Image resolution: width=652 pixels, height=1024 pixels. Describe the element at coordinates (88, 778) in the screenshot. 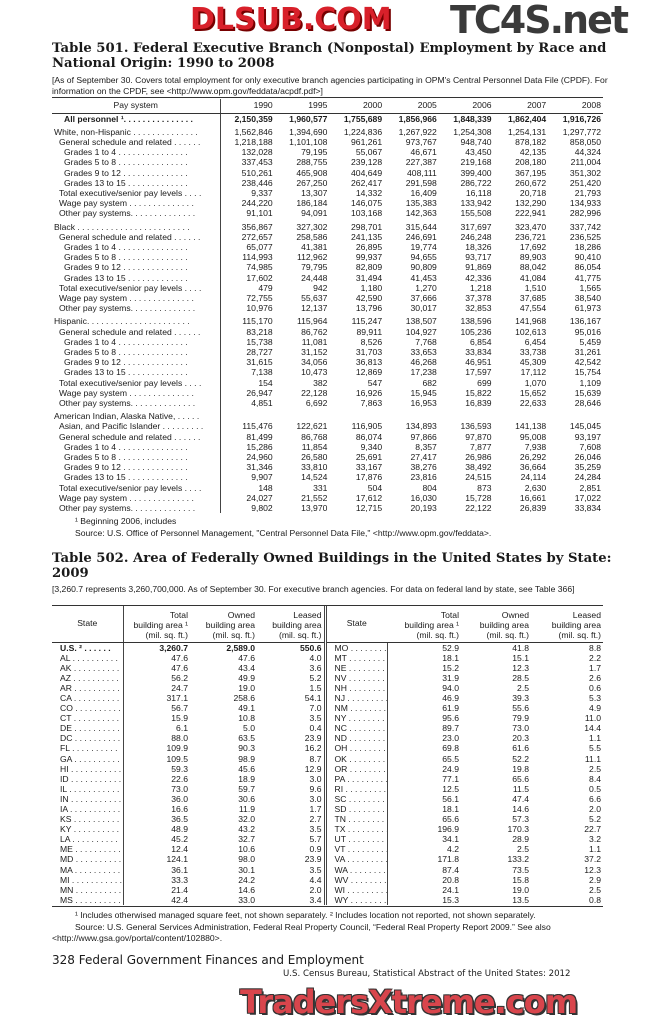

I see `state-name: ID . . . . . . . . . . .` at that location.